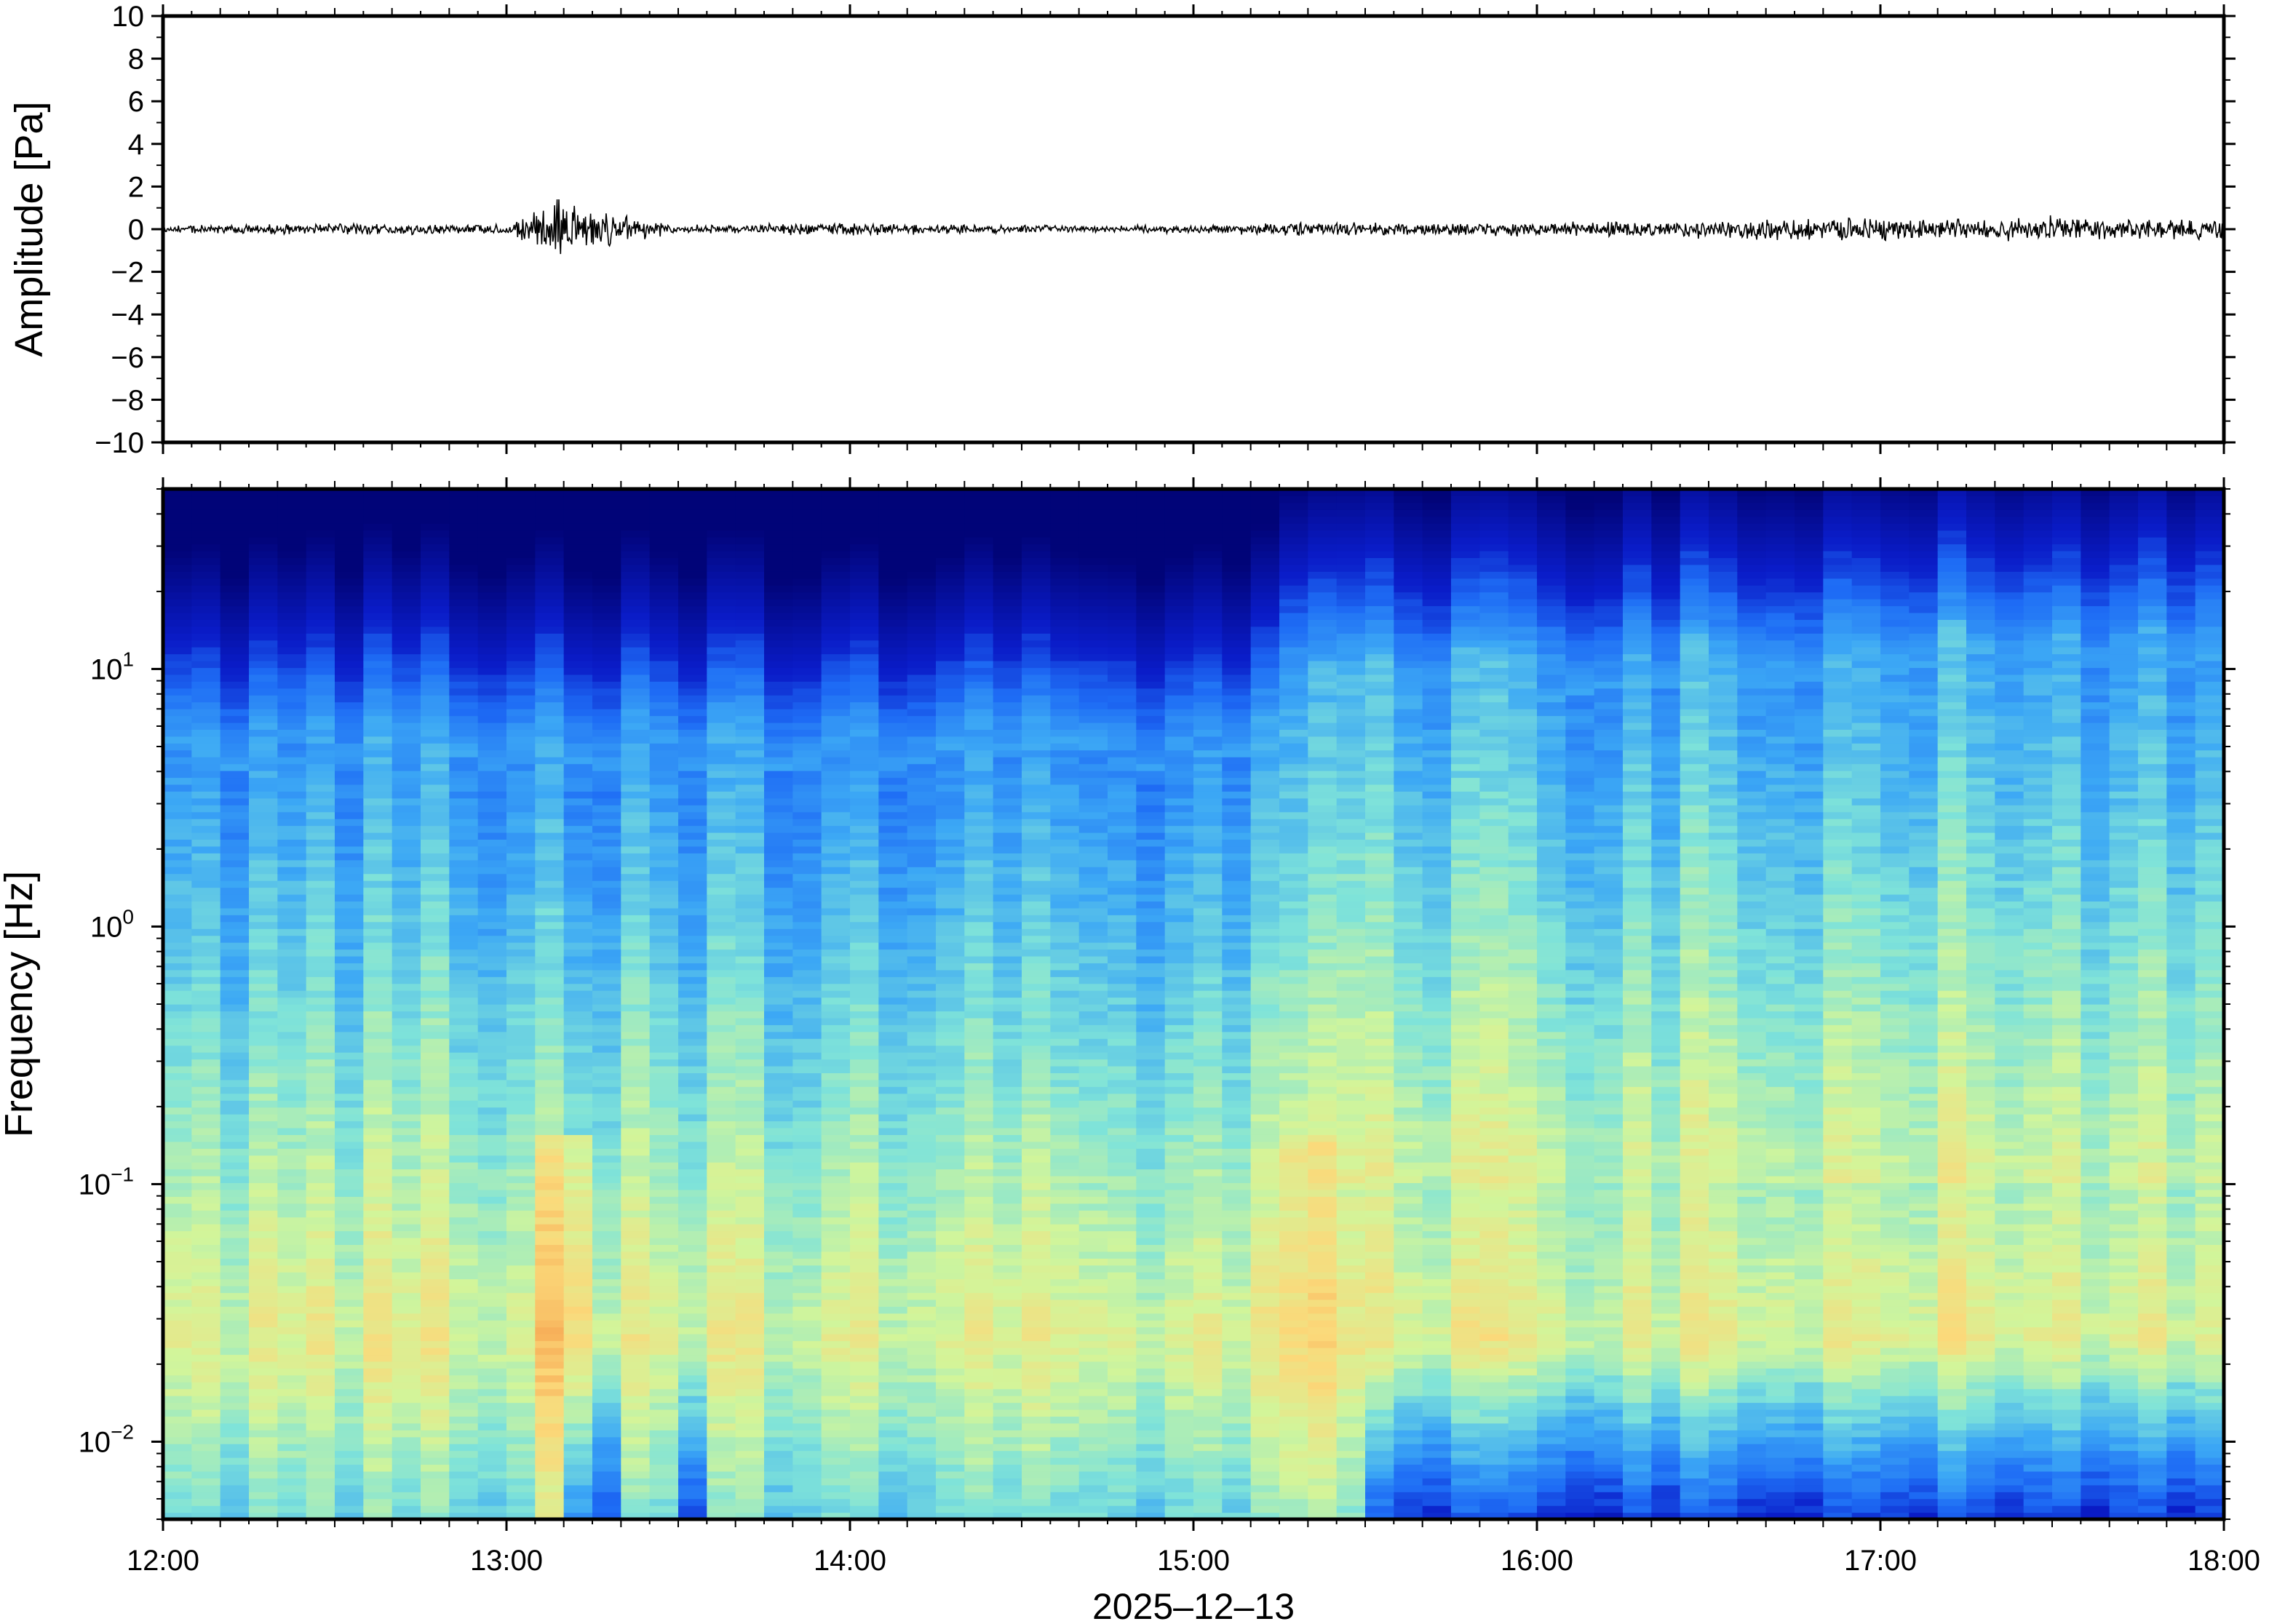  I want to click on waveform-y-tick-label: −10, so click(119, 443).